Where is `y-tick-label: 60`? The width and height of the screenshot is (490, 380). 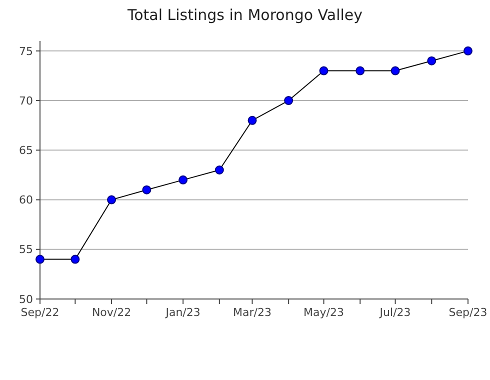
y-tick-label: 60 is located at coordinates (26, 200).